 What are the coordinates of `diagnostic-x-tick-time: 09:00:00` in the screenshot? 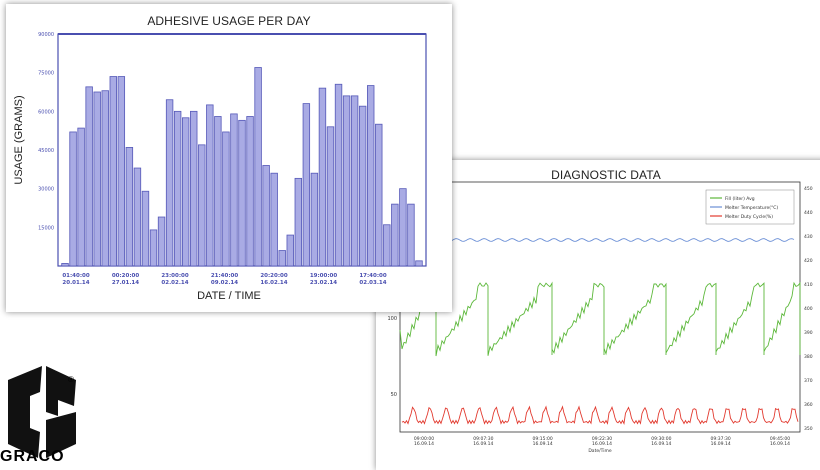 It's located at (424, 439).